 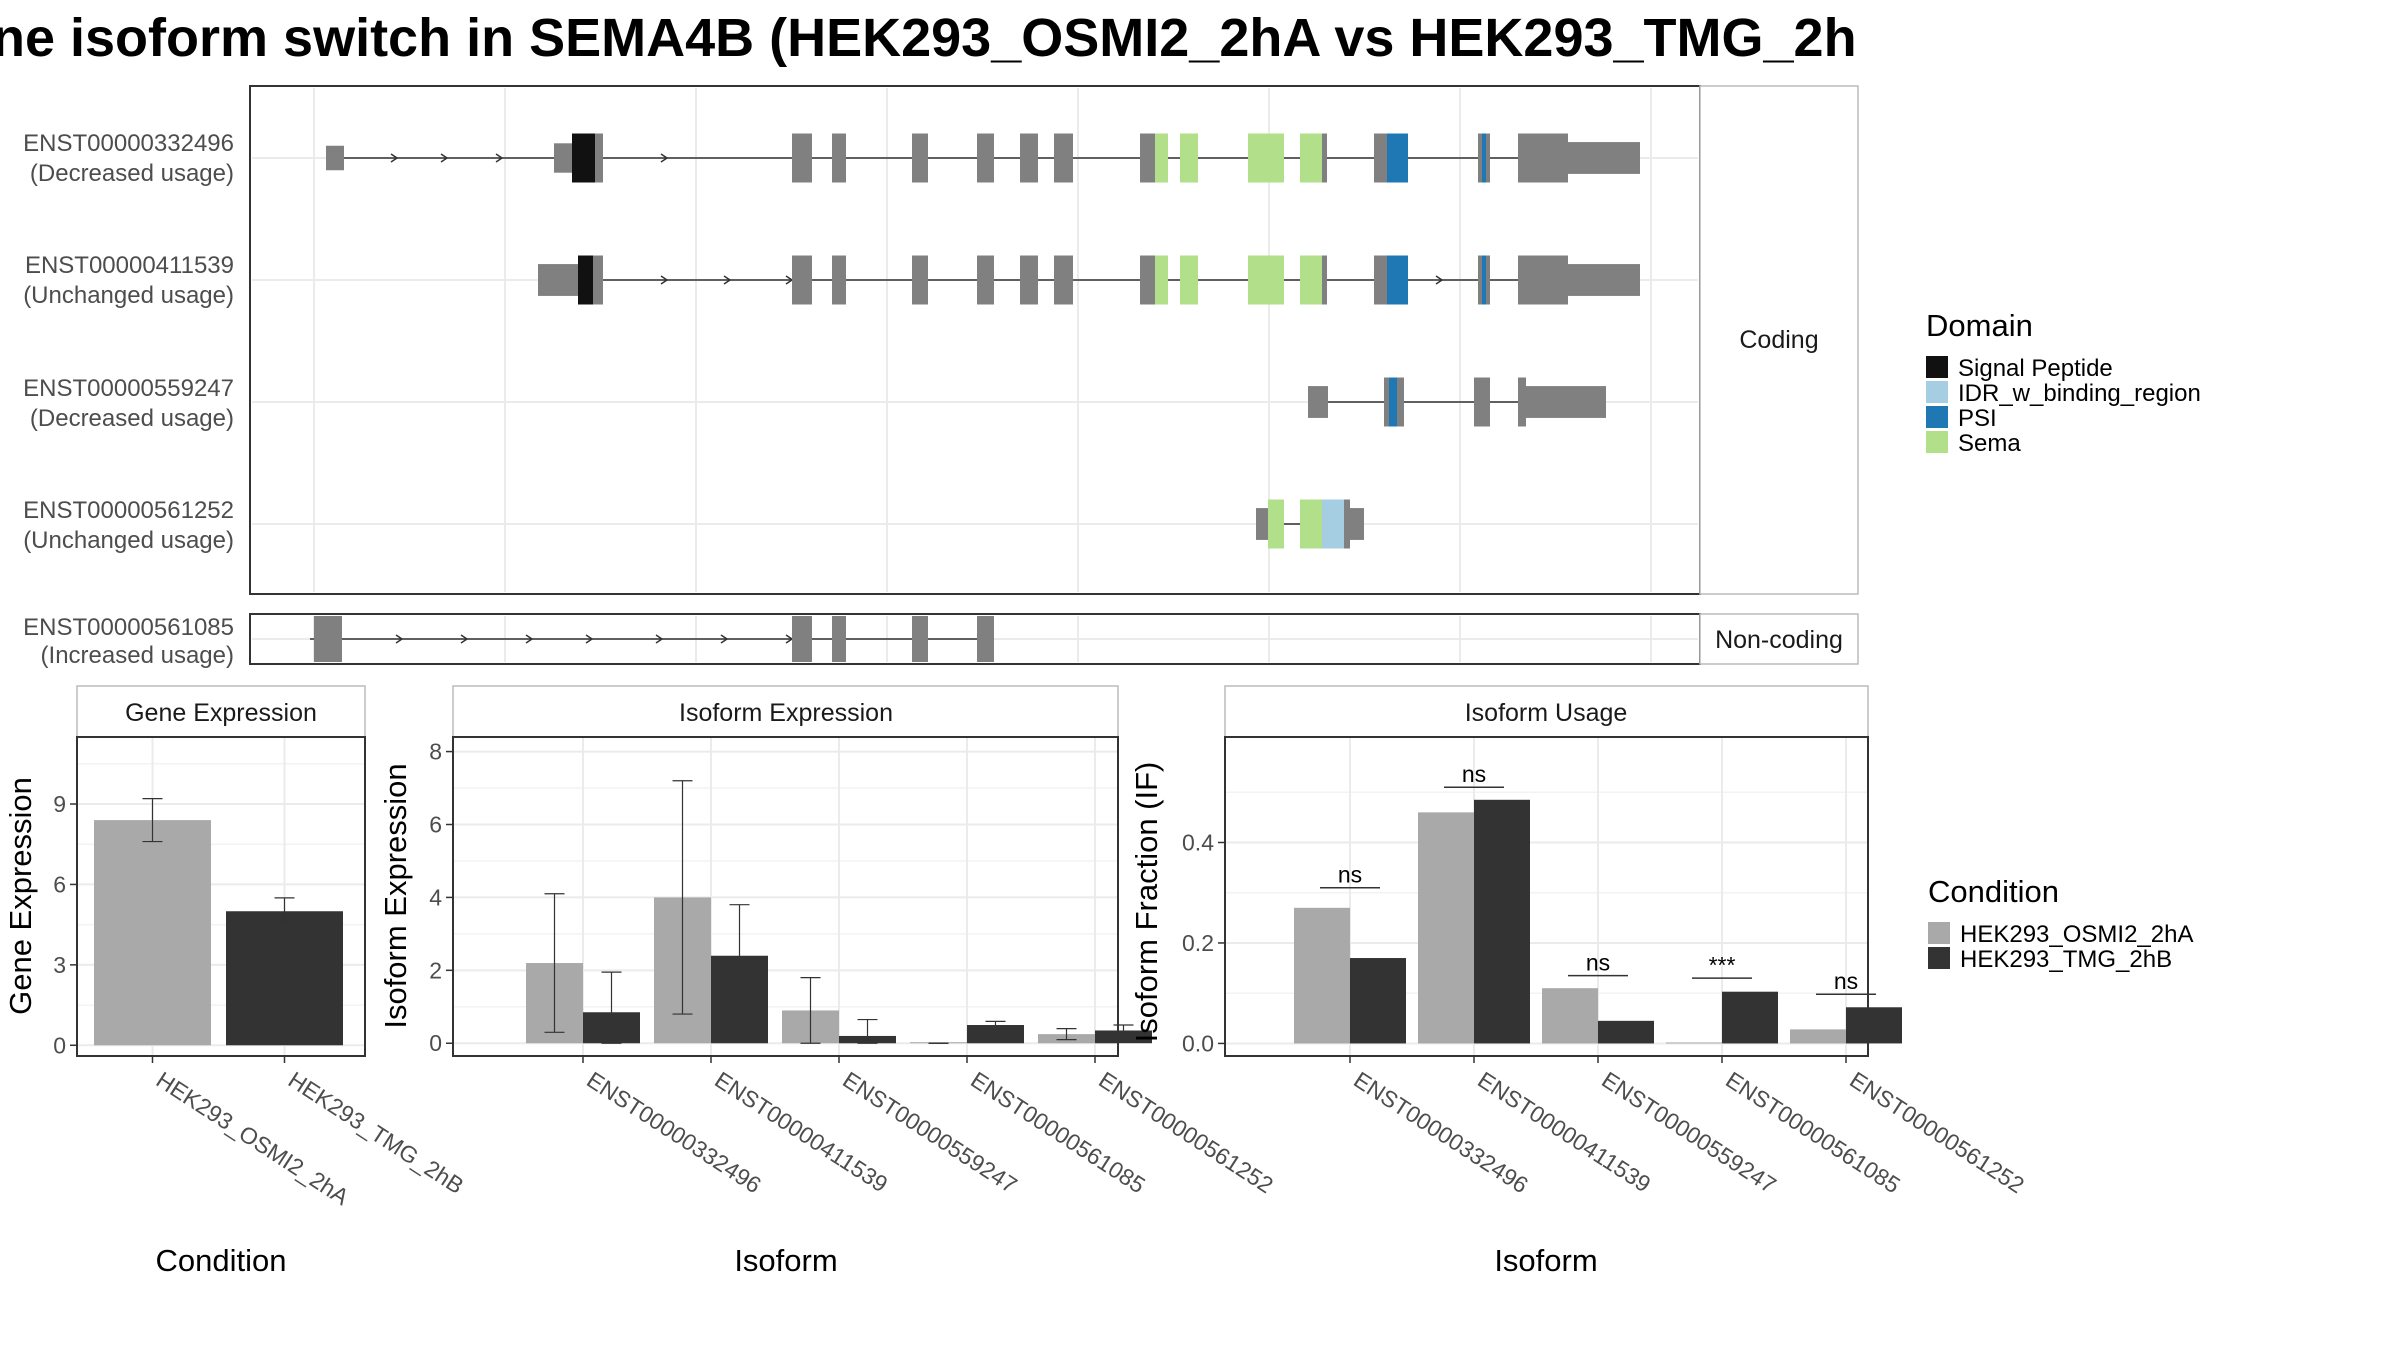 What do you see at coordinates (132, 173) in the screenshot?
I see `transcript-usage-1: (Decreased usage)` at bounding box center [132, 173].